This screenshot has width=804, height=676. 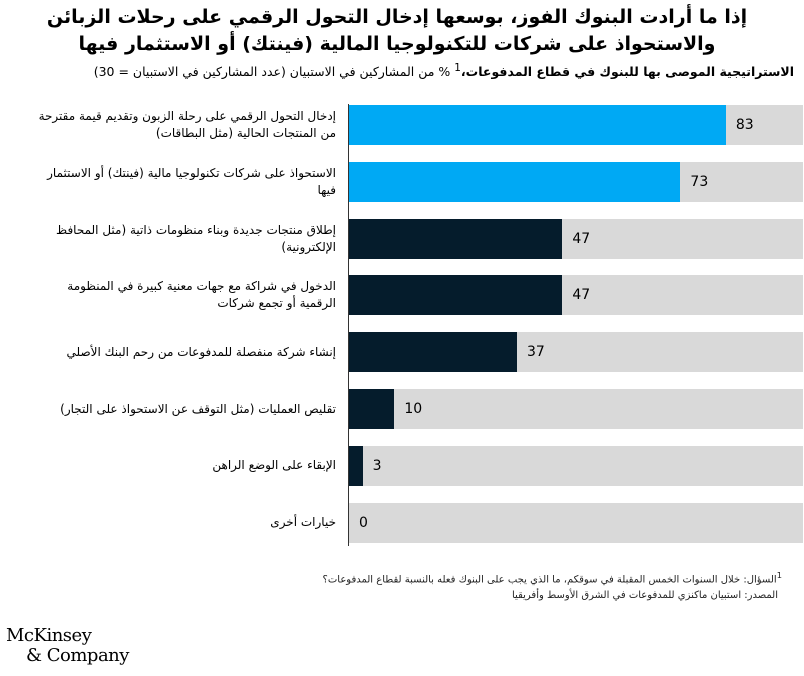 I want to click on data-label: 0, so click(x=363, y=522).